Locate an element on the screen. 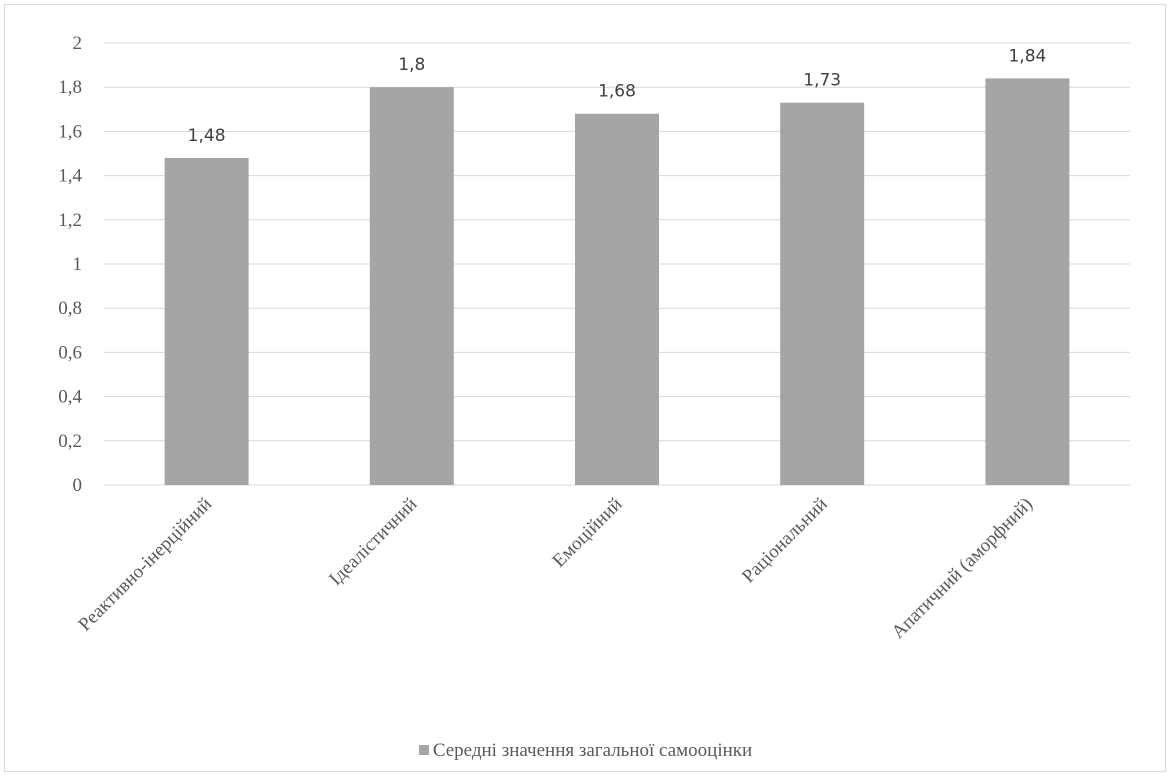 The width and height of the screenshot is (1171, 778). data-label: 1,48 is located at coordinates (207, 136).